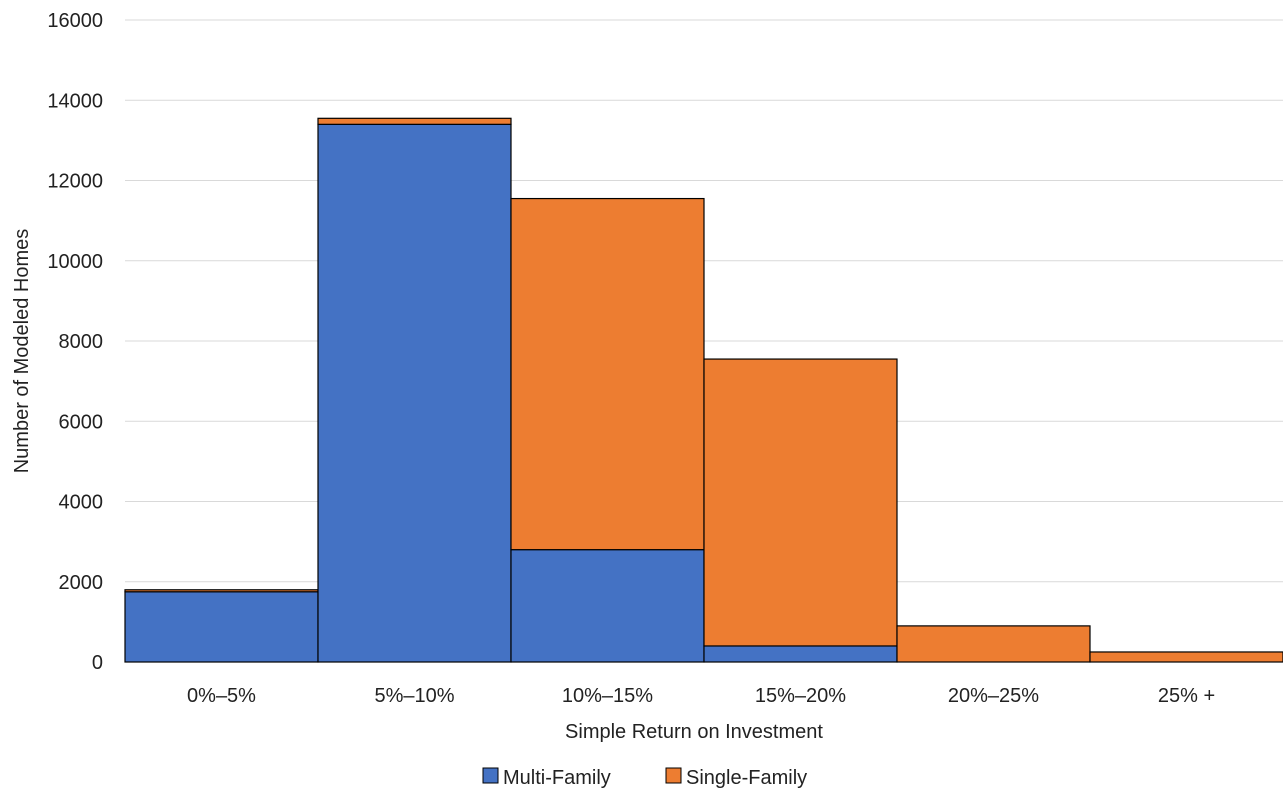 This screenshot has width=1283, height=797. Describe the element at coordinates (800, 696) in the screenshot. I see `x-tick-label: 15%–20%` at that location.